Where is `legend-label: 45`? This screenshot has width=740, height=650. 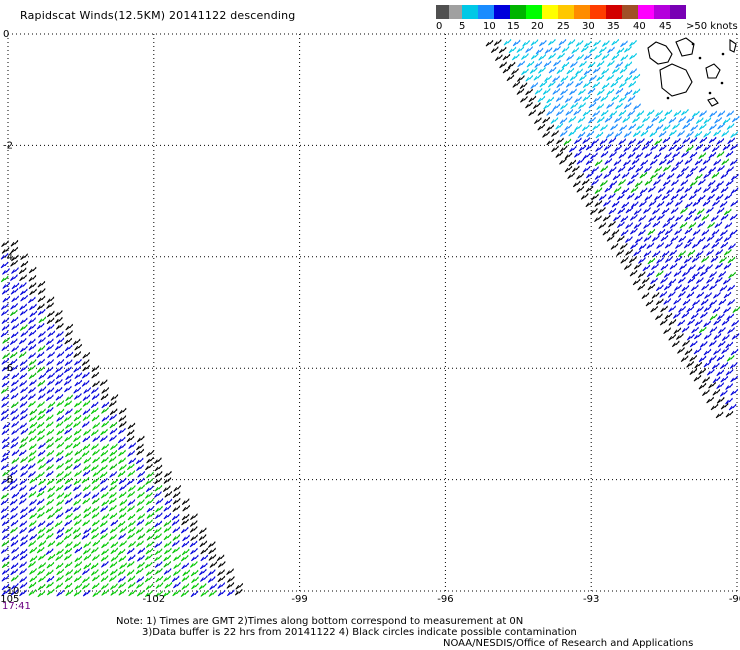
legend-label: 45 is located at coordinates (665, 26).